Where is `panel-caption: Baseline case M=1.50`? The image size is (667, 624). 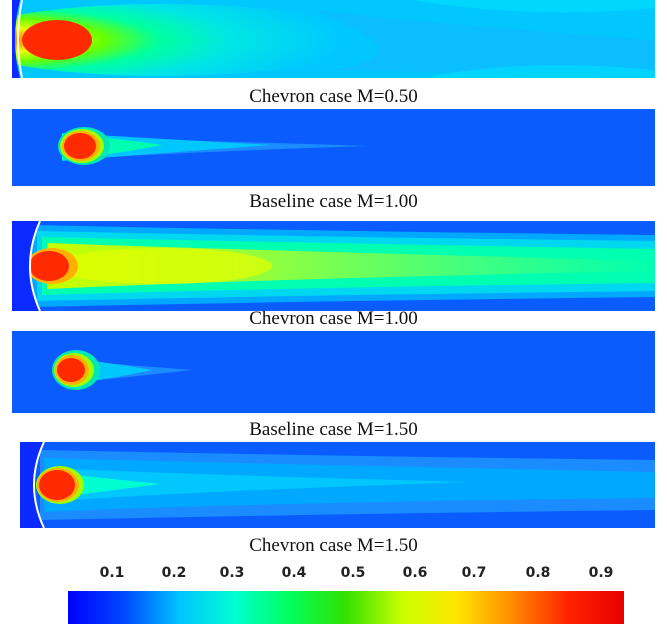
panel-caption: Baseline case M=1.50 is located at coordinates (333, 429).